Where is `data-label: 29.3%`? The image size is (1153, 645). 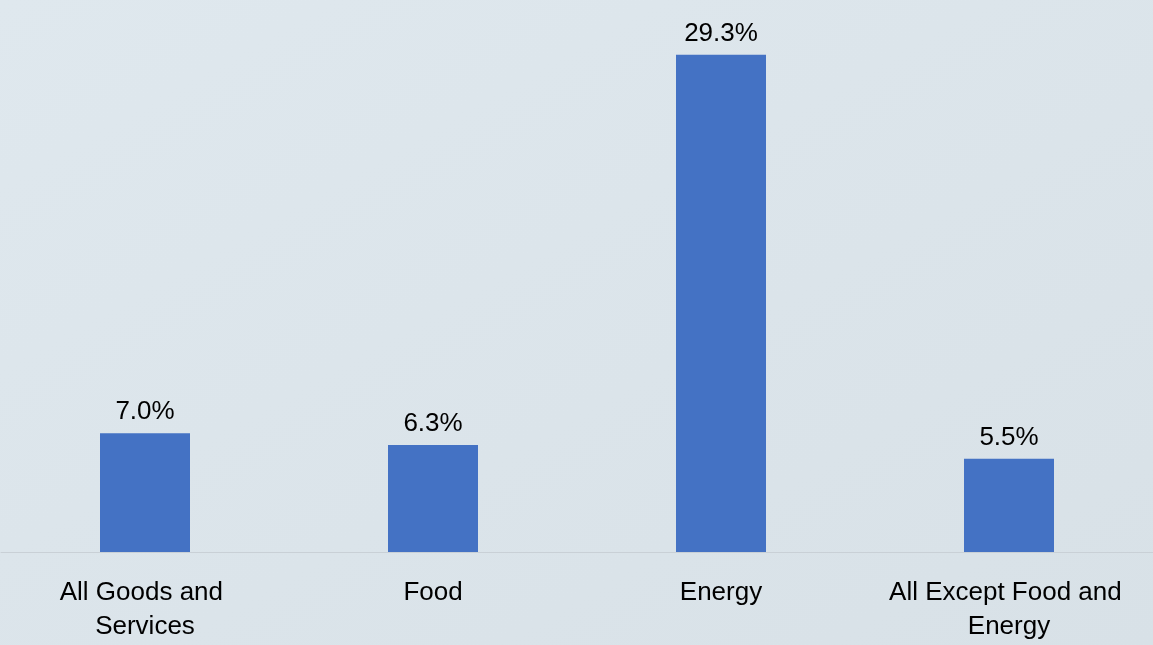
data-label: 29.3% is located at coordinates (721, 31).